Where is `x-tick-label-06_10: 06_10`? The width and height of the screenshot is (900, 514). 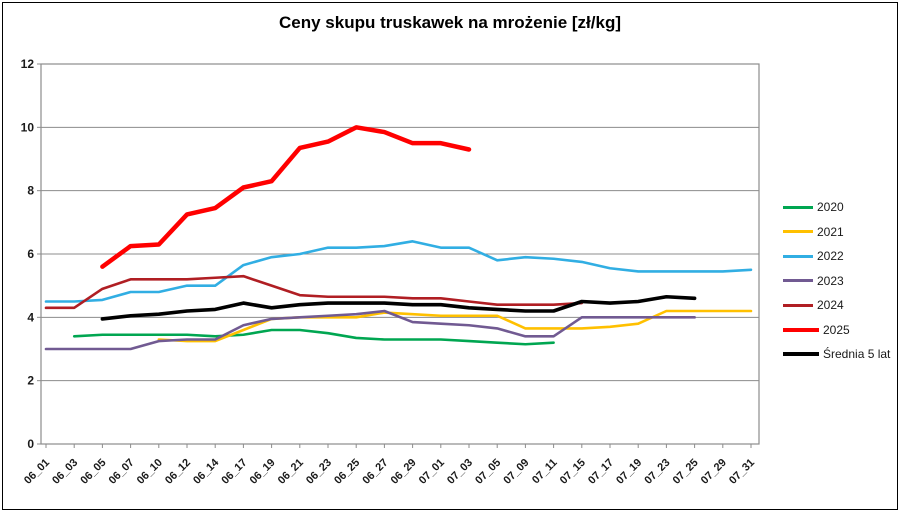 x-tick-label-06_10: 06_10 is located at coordinates (150, 472).